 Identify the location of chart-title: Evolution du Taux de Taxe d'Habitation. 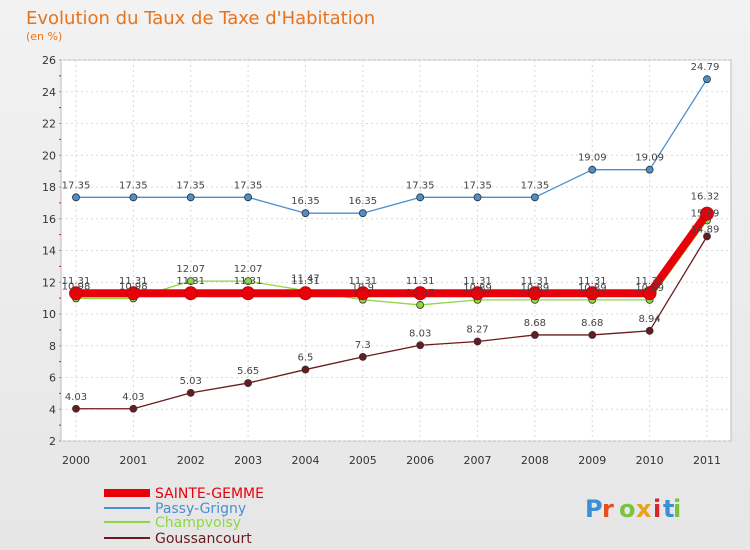
(200, 18).